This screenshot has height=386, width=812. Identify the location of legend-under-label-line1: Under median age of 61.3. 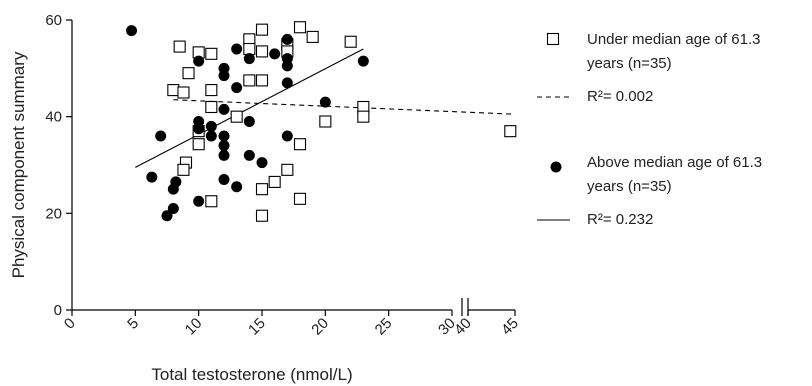
(673, 39).